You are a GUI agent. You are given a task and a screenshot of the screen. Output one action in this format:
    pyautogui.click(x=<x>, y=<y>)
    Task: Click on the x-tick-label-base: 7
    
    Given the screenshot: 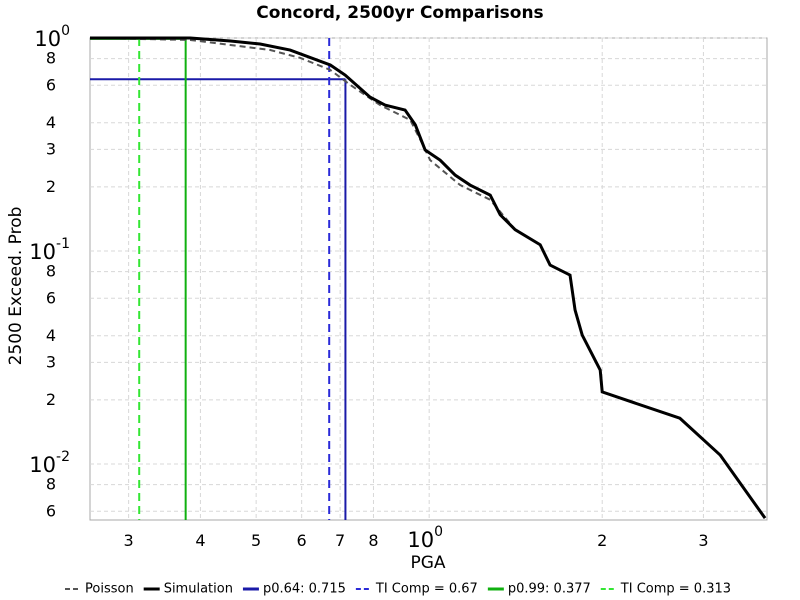 What is the action you would take?
    pyautogui.click(x=340, y=540)
    